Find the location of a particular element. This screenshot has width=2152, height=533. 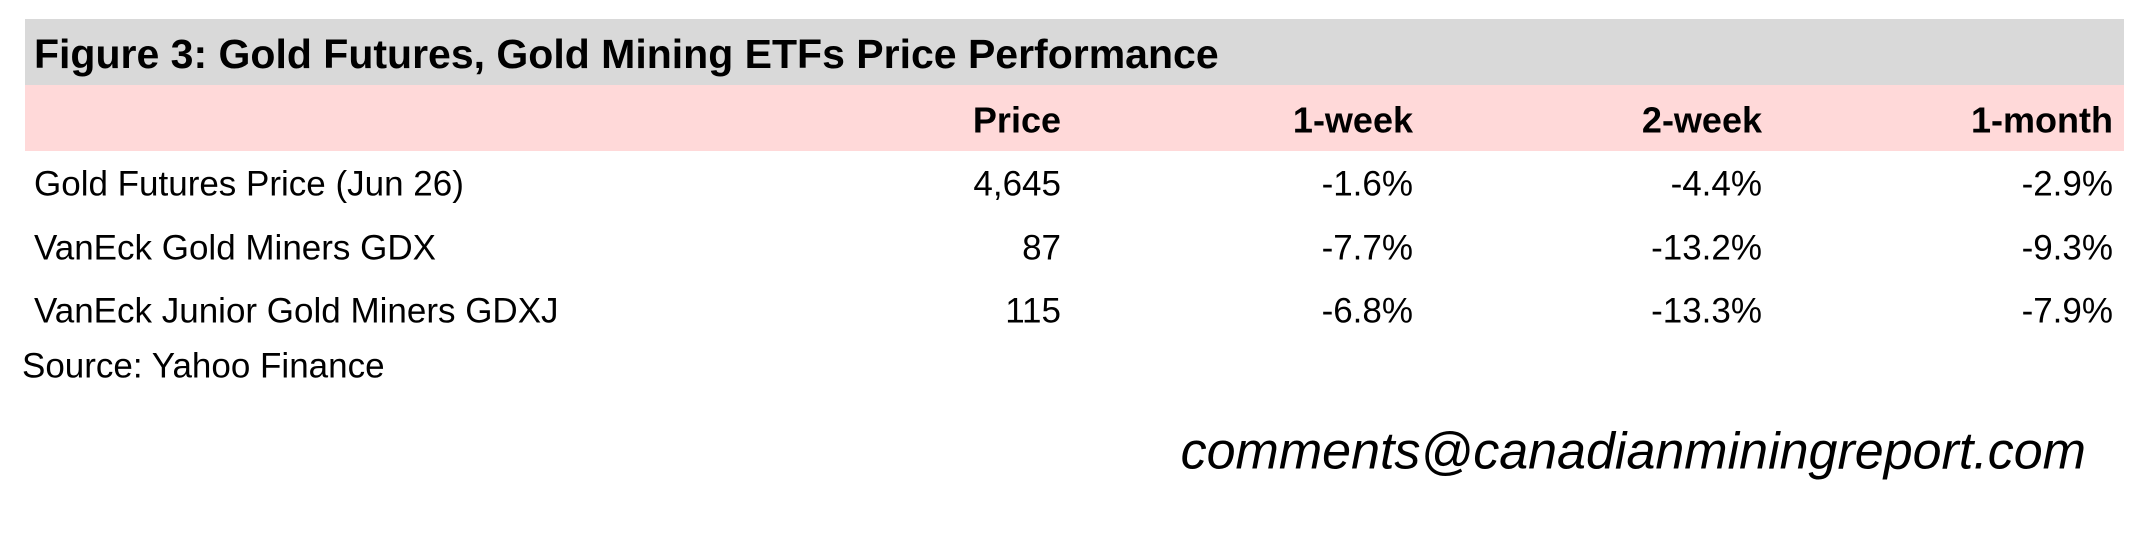

table-cell: 87 is located at coordinates (1041, 247).